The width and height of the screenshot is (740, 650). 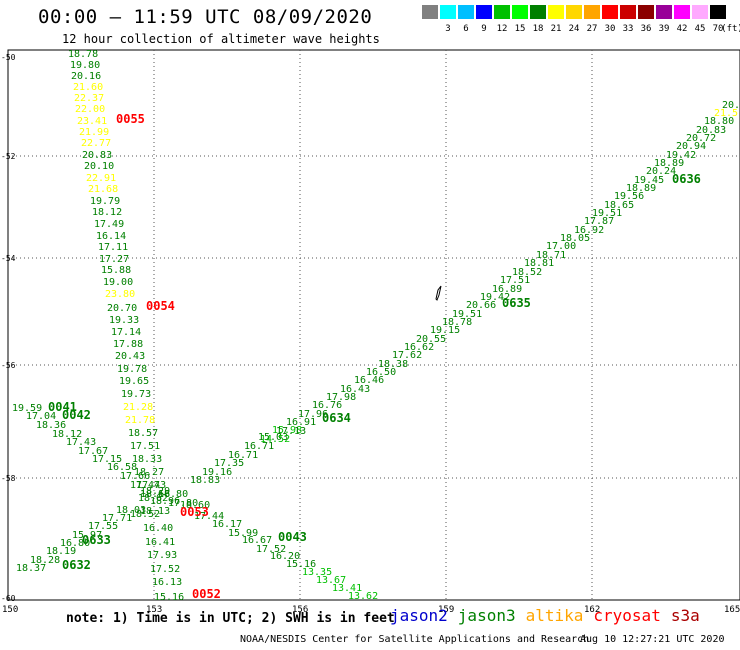 I want to click on wave-height-value: 16.40, so click(x=158, y=528).